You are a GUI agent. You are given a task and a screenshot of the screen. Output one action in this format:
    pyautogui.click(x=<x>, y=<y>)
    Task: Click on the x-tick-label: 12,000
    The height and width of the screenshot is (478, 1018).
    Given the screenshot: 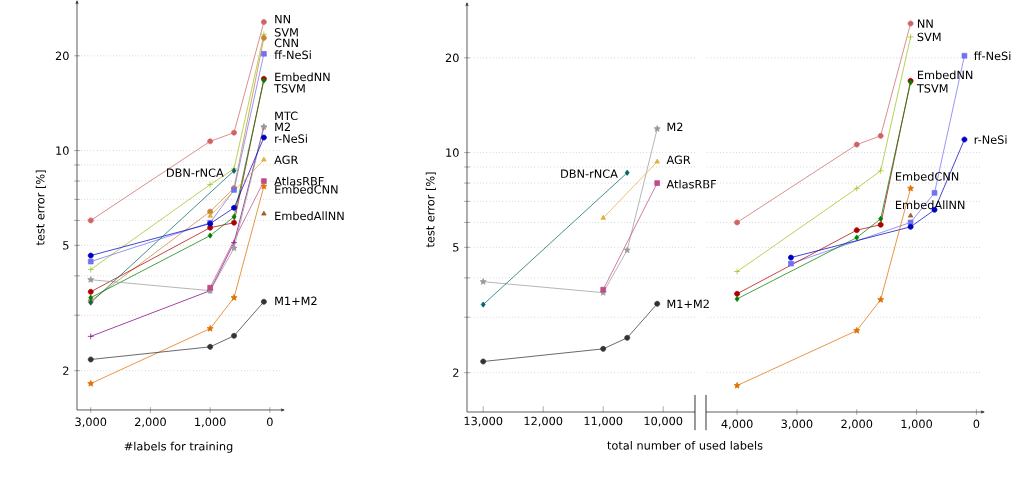 What is the action you would take?
    pyautogui.click(x=543, y=421)
    